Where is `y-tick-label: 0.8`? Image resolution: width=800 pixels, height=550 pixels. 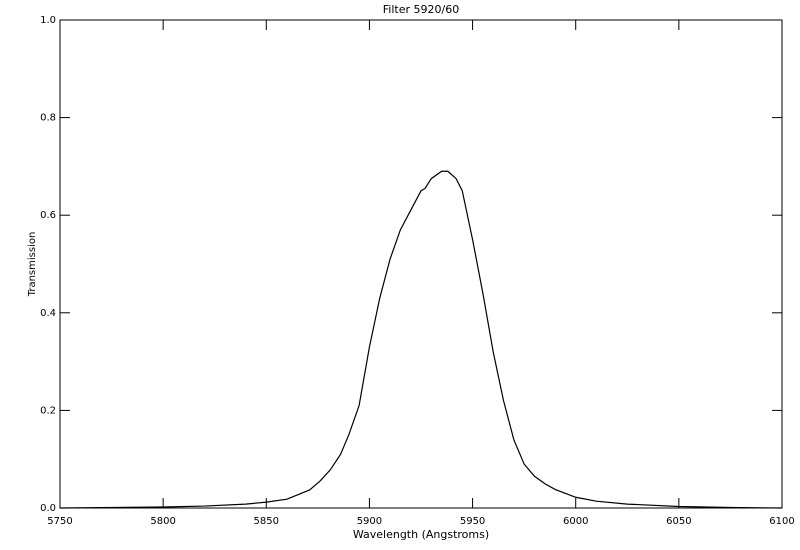
y-tick-label: 0.8 is located at coordinates (48, 118).